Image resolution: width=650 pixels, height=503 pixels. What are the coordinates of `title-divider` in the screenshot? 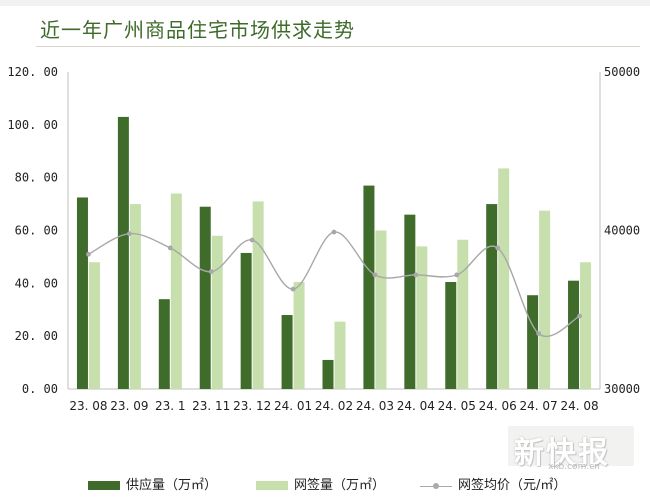 It's located at (338, 46).